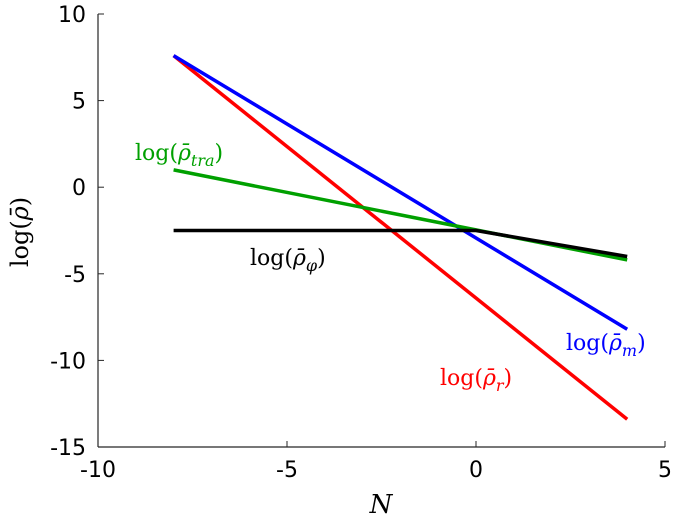 This screenshot has height=521, width=685. What do you see at coordinates (288, 260) in the screenshot?
I see `series-label-black: log(ρ̄φ)` at bounding box center [288, 260].